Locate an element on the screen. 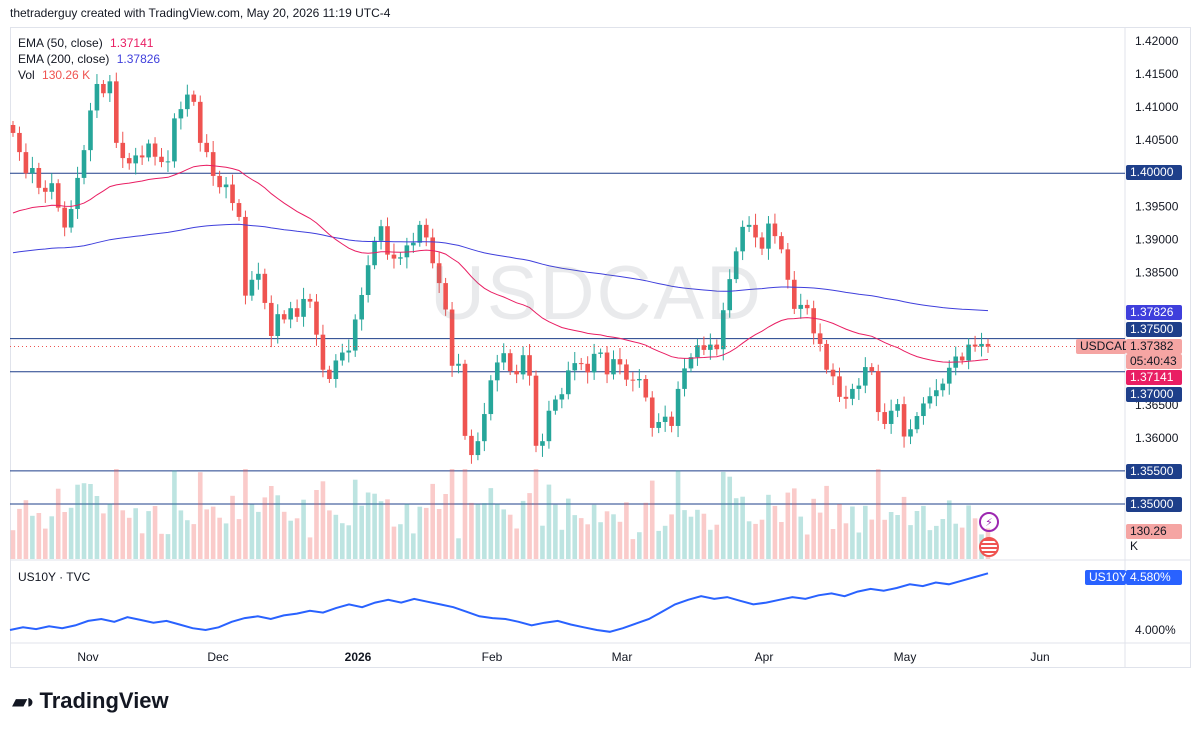 This screenshot has width=1202, height=731. lightning-icon: ⚡ is located at coordinates (989, 522).